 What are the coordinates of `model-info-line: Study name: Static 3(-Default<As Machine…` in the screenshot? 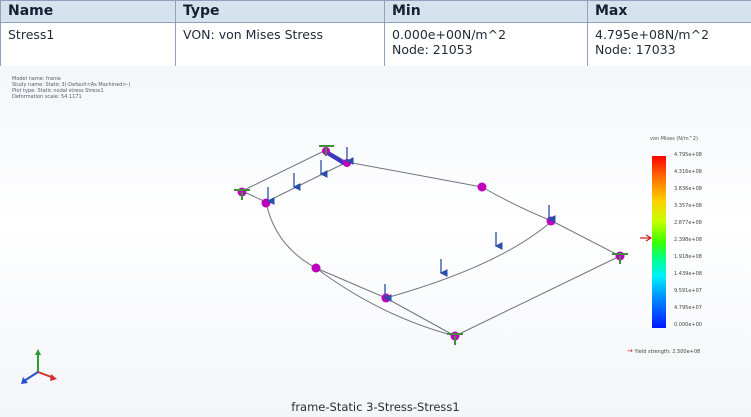 It's located at (71, 85).